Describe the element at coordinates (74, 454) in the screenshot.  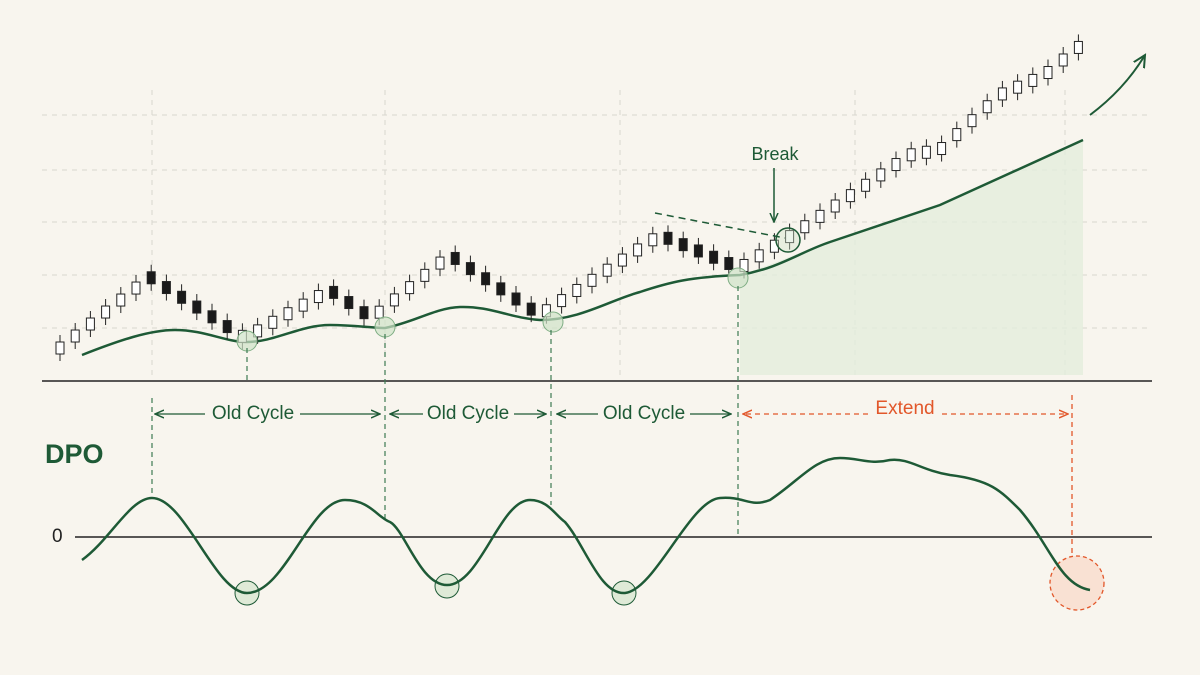
I see `indicator-label: DPO` at that location.